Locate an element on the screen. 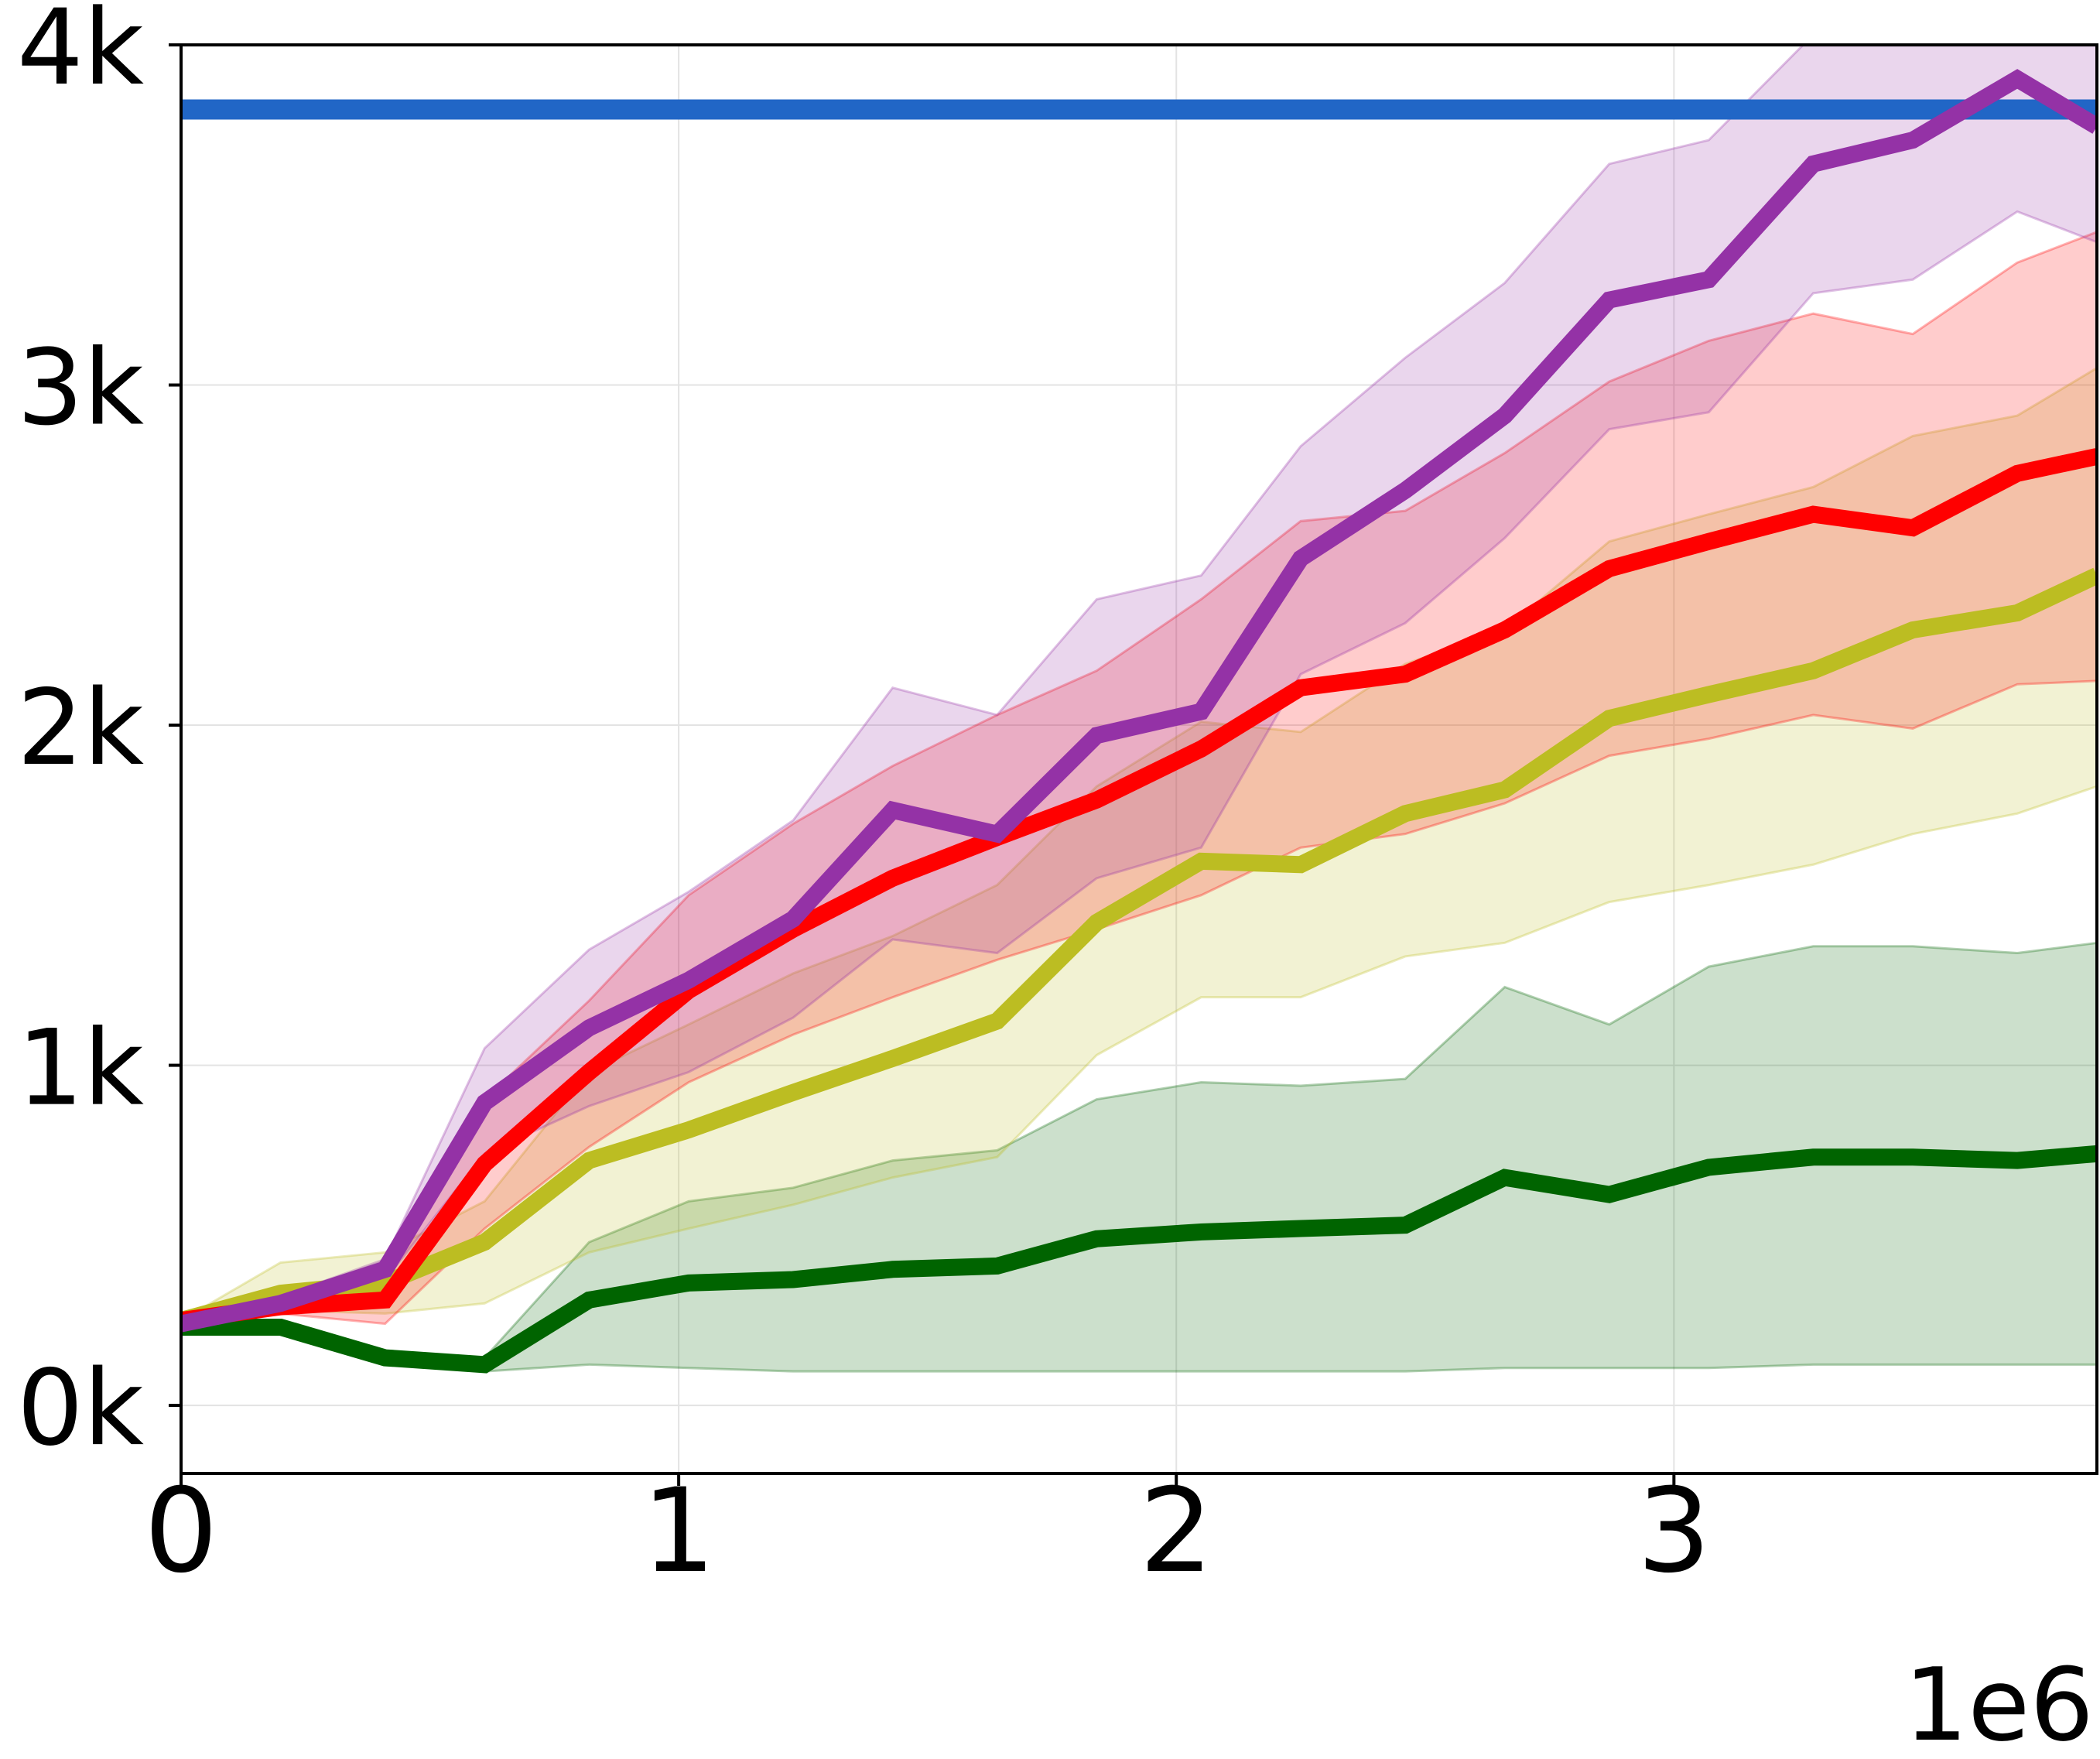 This screenshot has width=2100, height=1759. y-tick-label: 1k is located at coordinates (80, 1068).